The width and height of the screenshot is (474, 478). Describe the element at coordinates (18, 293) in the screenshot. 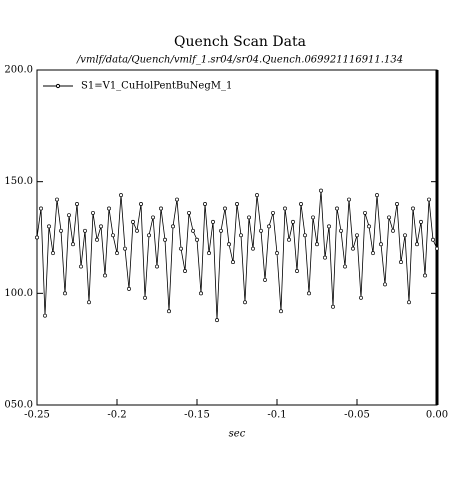

I see `y-tick-label: 100.0` at that location.